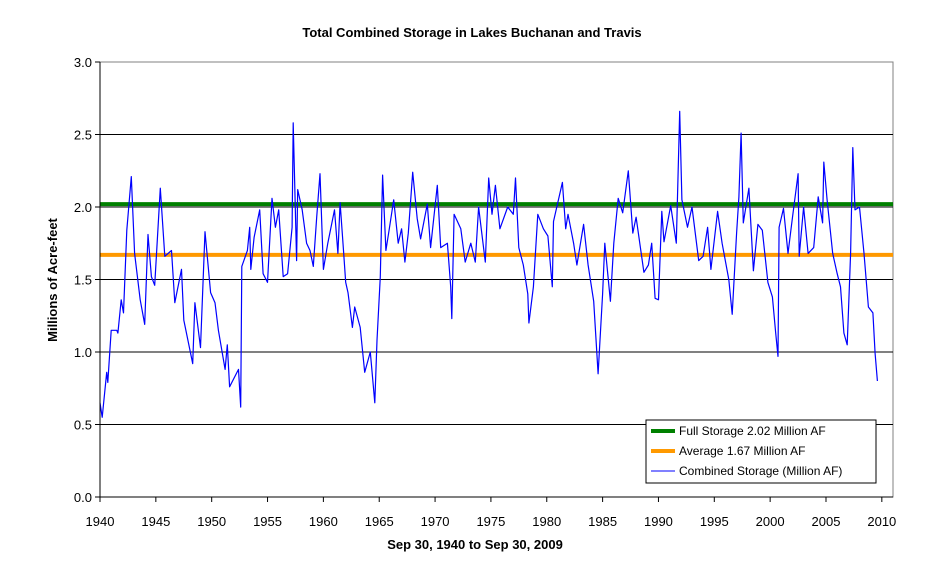  Describe the element at coordinates (602, 521) in the screenshot. I see `x-tick-label: 1985` at that location.